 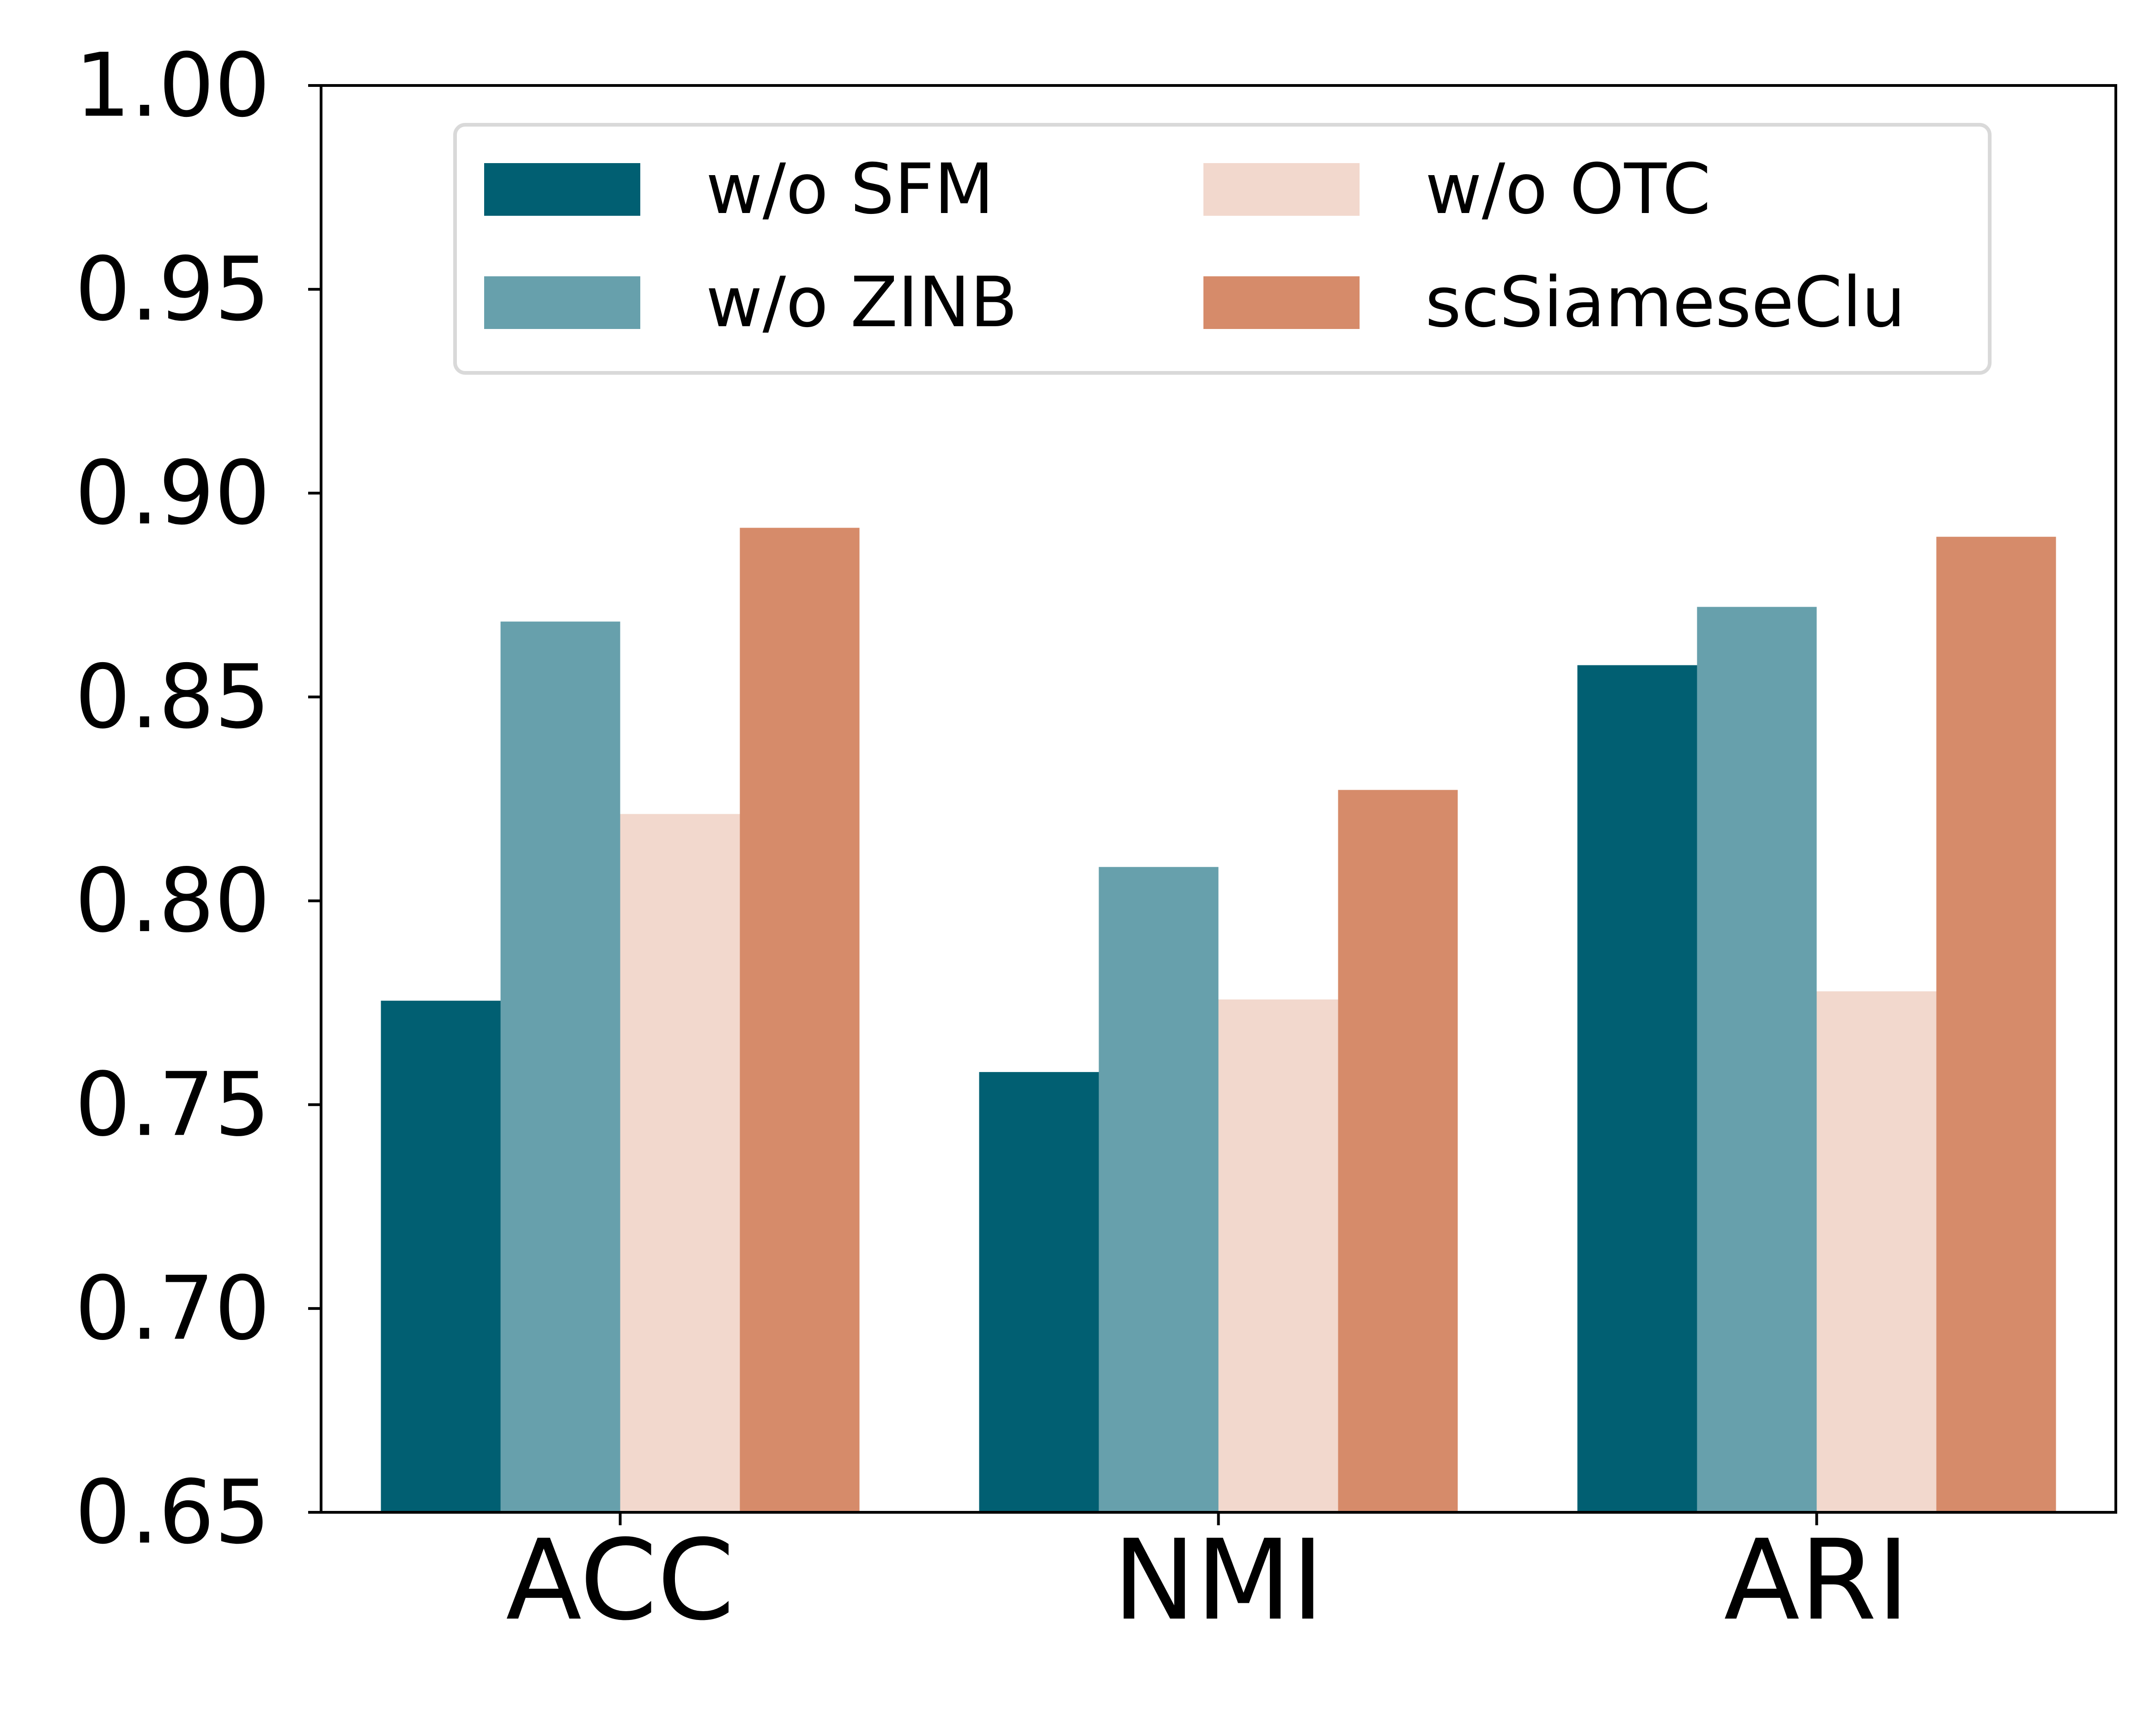 What do you see at coordinates (172, 493) in the screenshot?
I see `y-tick-label: 0.90` at bounding box center [172, 493].